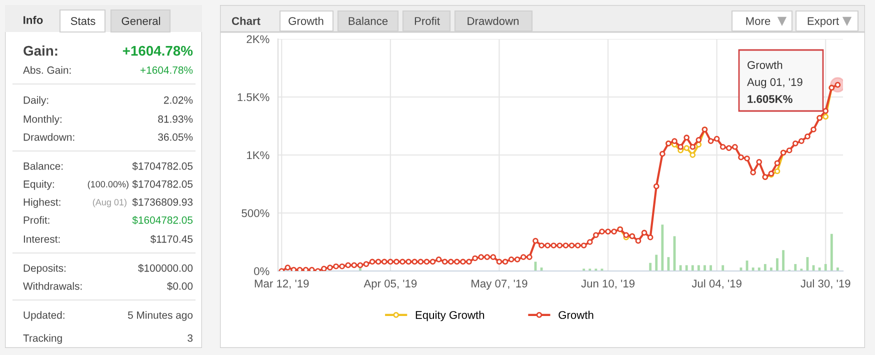  What do you see at coordinates (109, 203) in the screenshot?
I see `text: (Aug 01)` at bounding box center [109, 203].